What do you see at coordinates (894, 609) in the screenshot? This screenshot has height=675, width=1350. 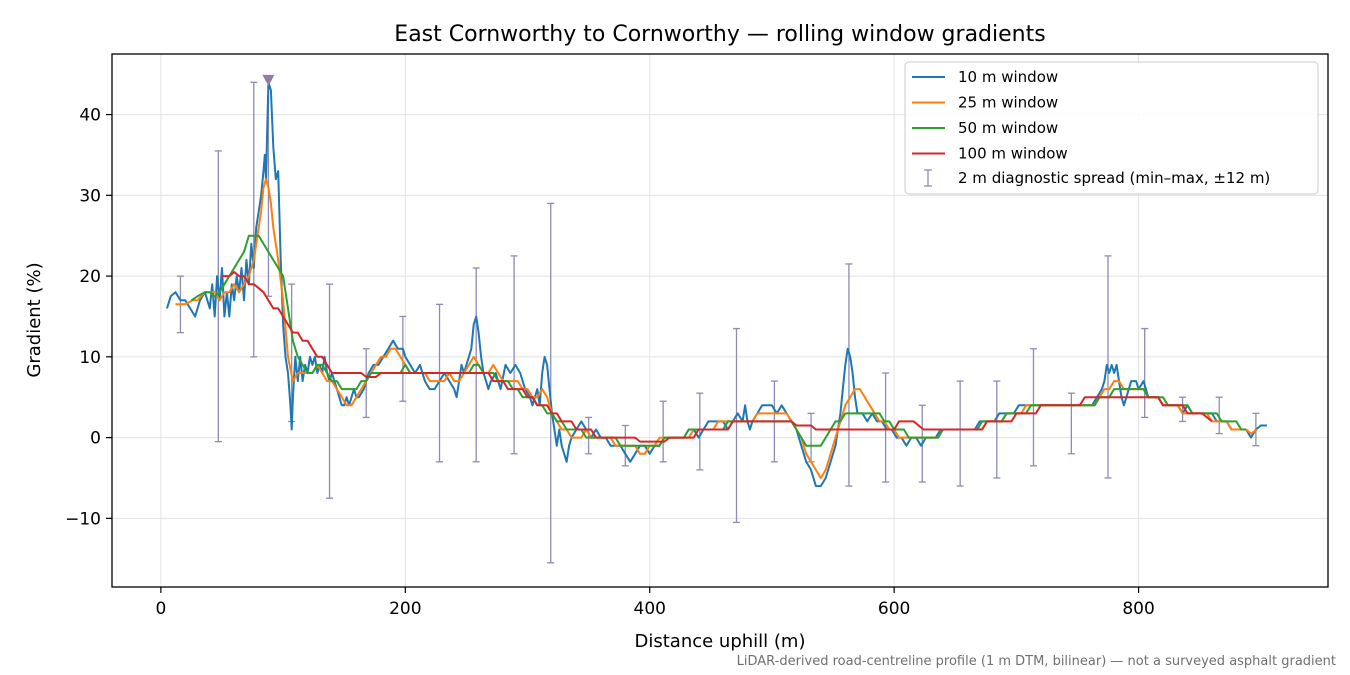 I see `x-tick-label: 600` at bounding box center [894, 609].